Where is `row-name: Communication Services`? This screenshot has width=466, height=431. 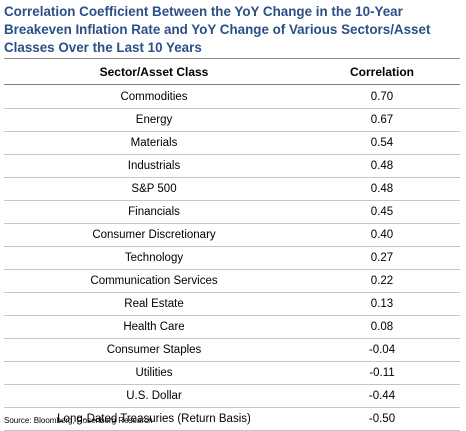 row-name: Communication Services is located at coordinates (154, 281).